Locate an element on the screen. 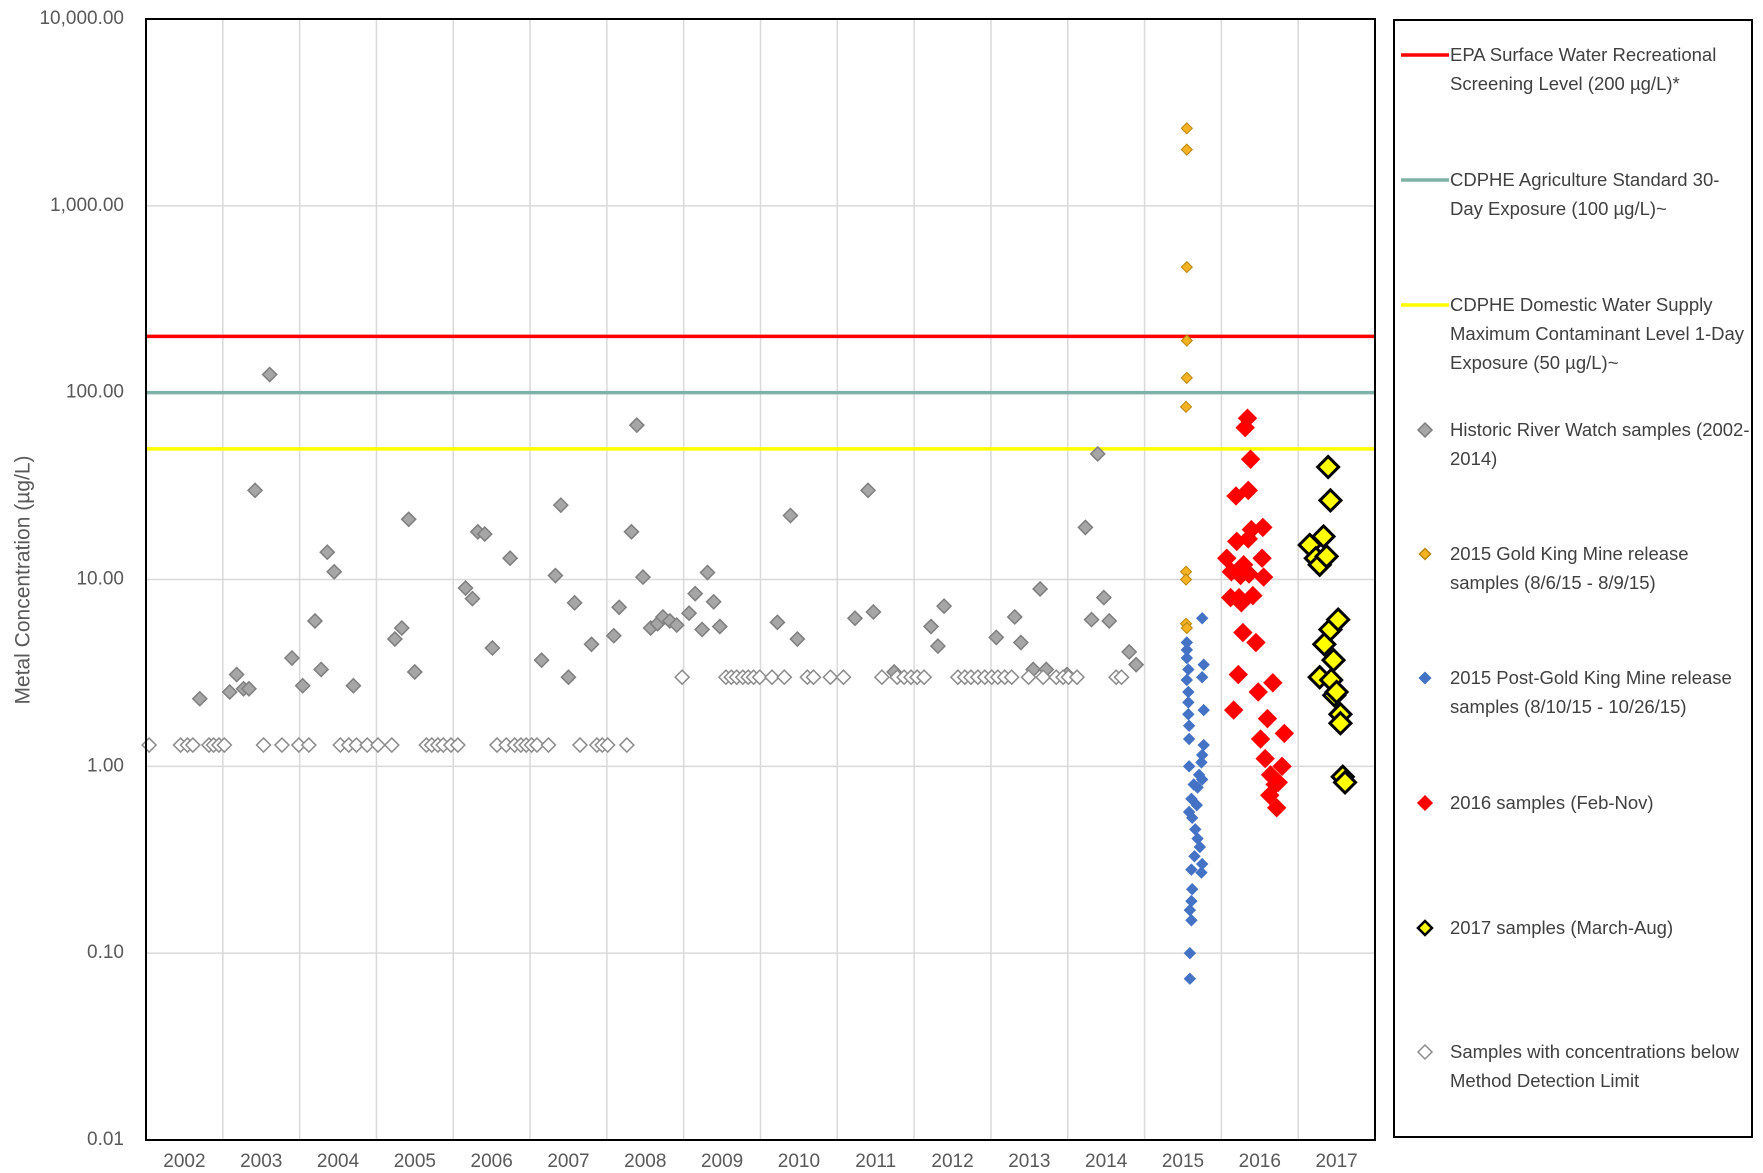 Image resolution: width=1763 pixels, height=1173 pixels. x-tick-label: 2016 is located at coordinates (1260, 1161).